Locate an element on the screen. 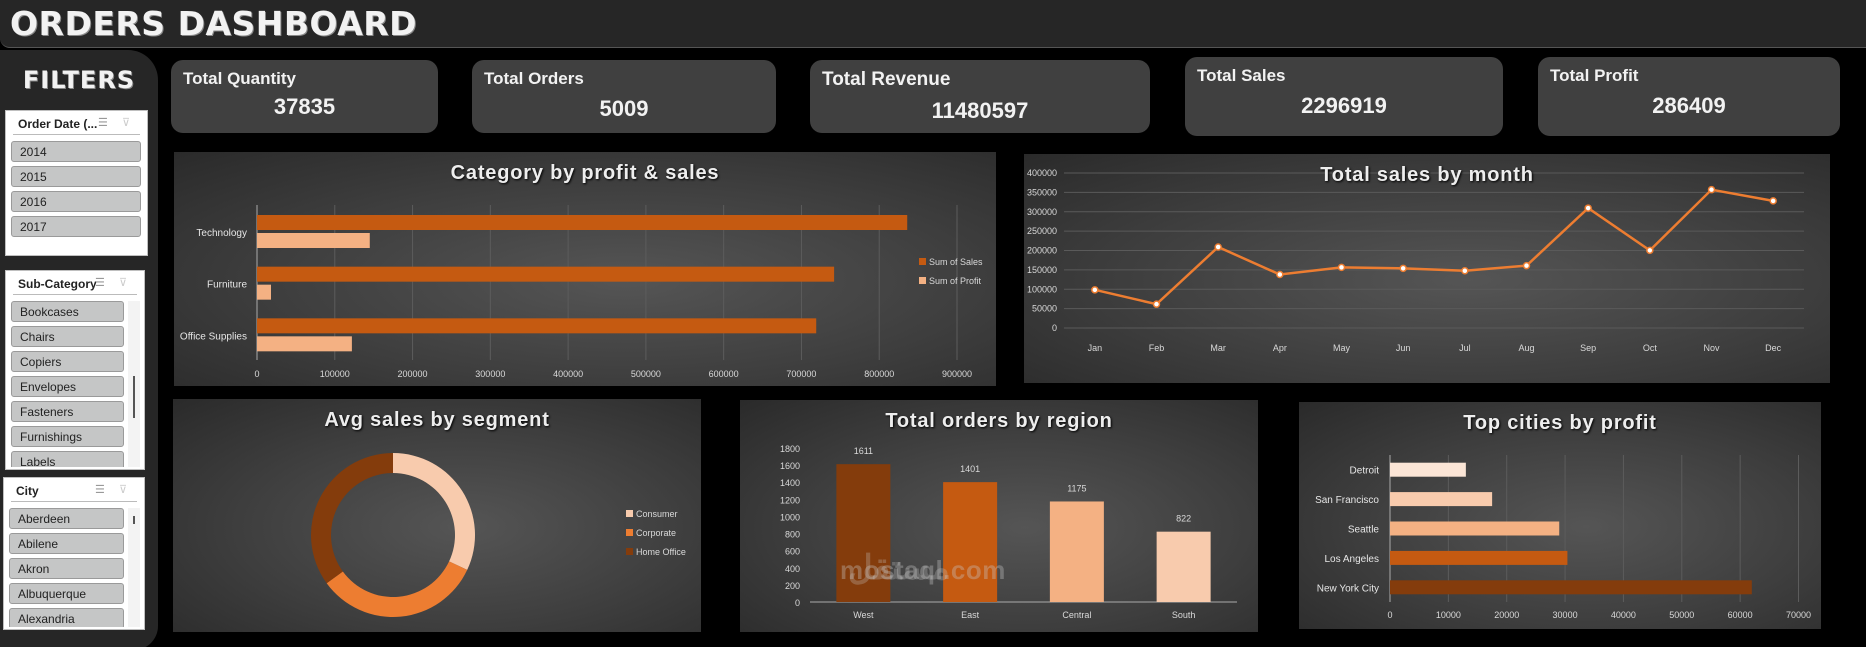 The width and height of the screenshot is (1866, 647). slicer-item: Abilene is located at coordinates (66, 543).